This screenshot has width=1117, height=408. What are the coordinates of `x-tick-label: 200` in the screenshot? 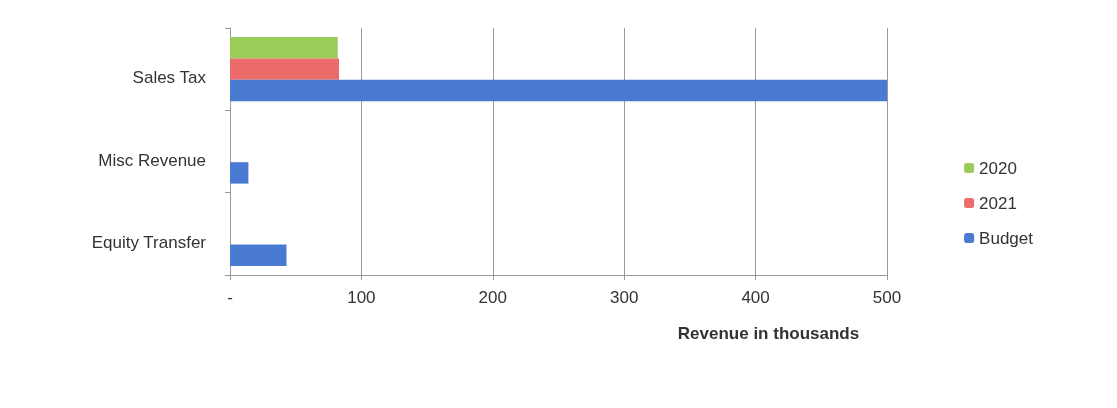 It's located at (492, 297).